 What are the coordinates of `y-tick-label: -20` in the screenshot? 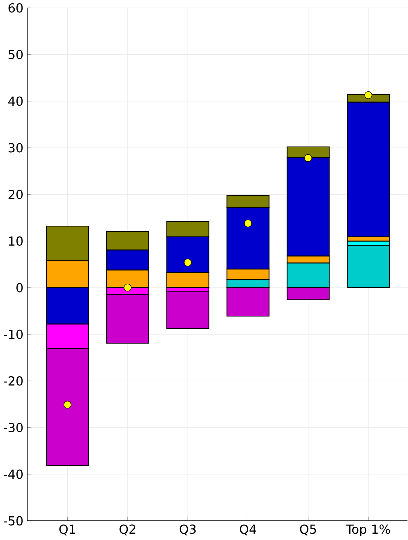 It's located at (13, 381).